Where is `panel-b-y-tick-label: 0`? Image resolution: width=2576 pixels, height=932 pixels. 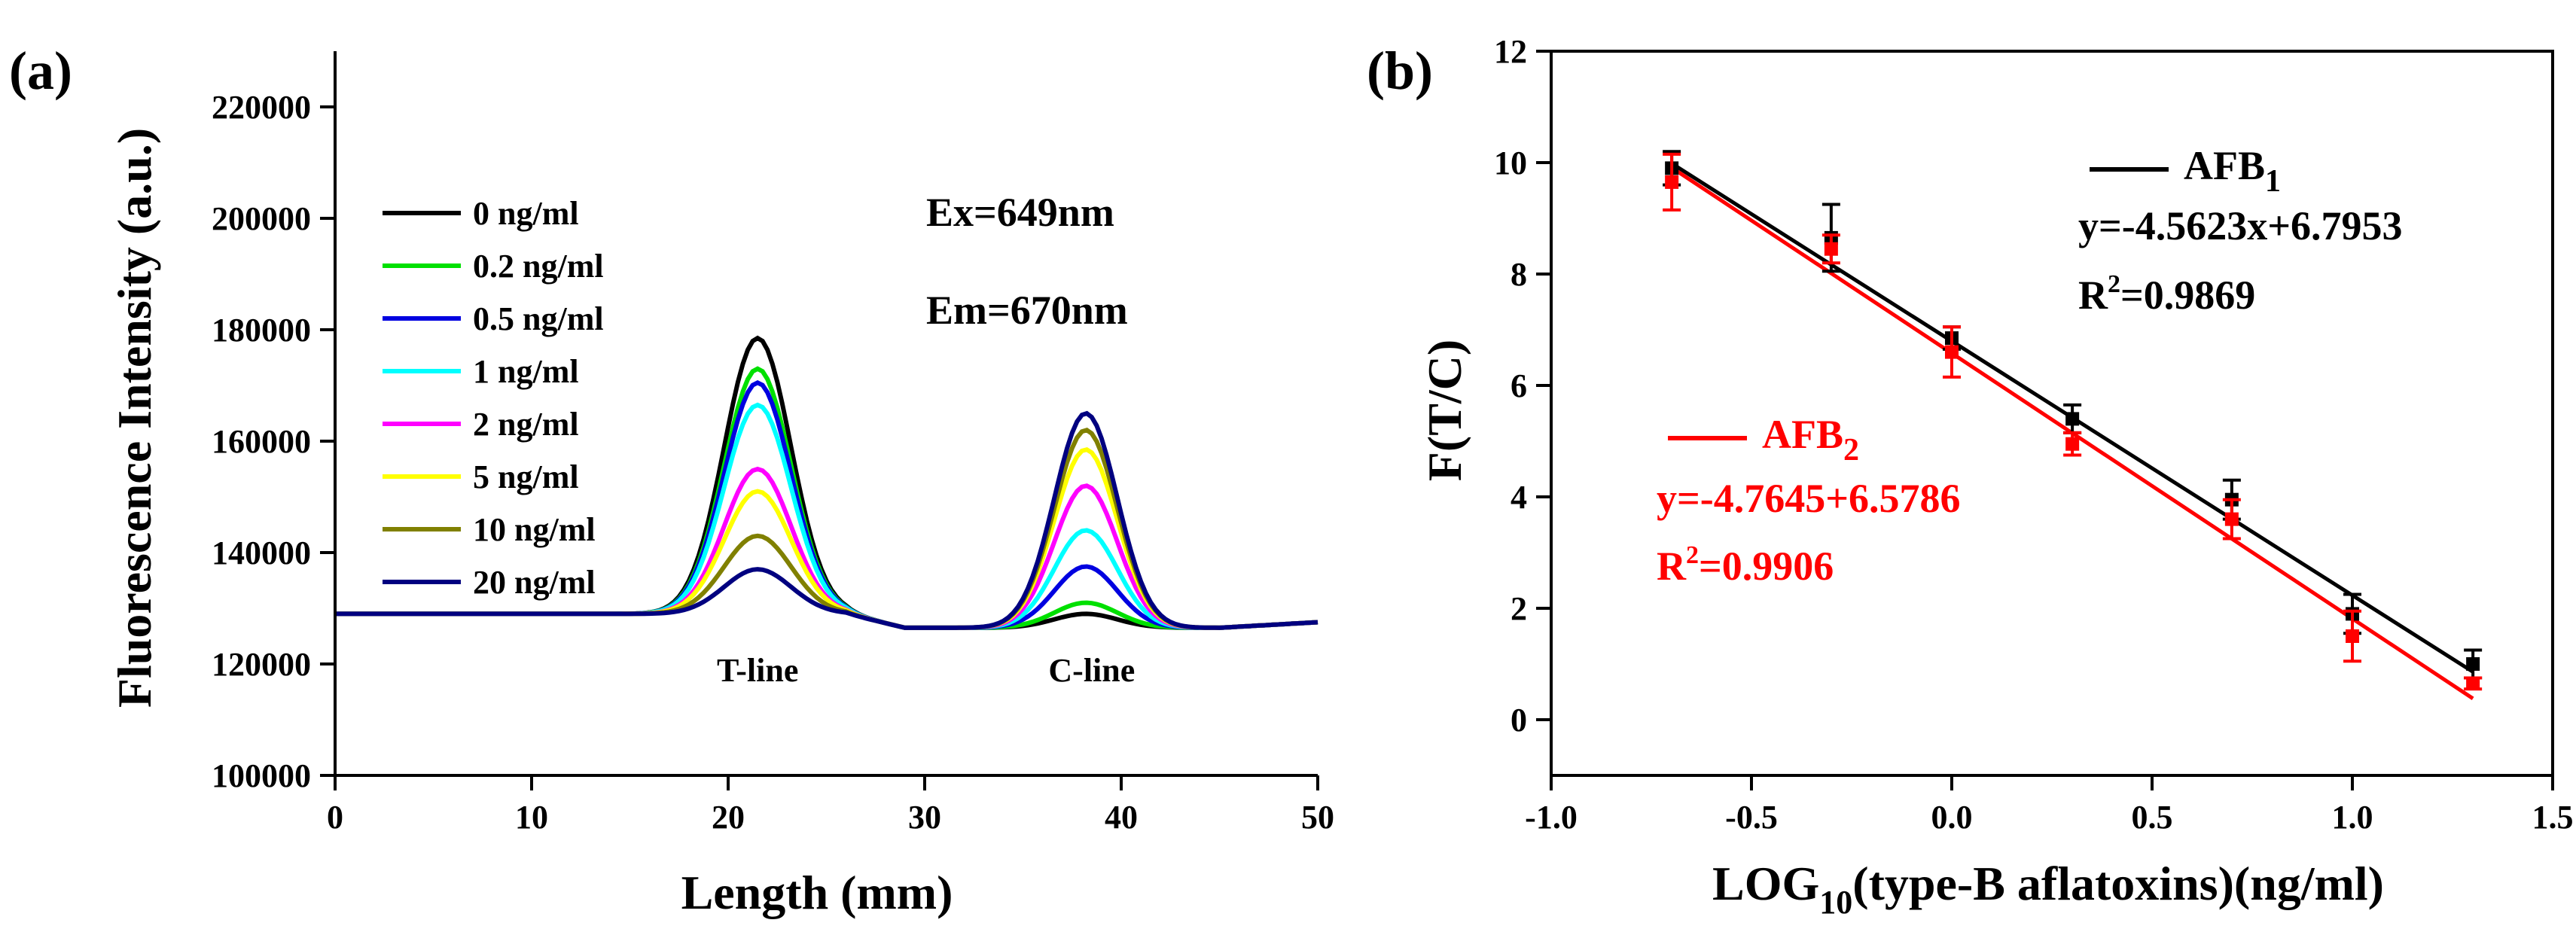 panel-b-y-tick-label: 0 is located at coordinates (1519, 720).